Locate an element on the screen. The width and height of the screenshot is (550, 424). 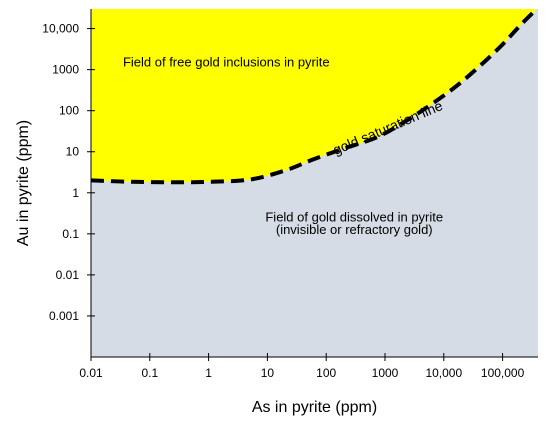
free-gold-field-label: Field of free gold inclusions in pyrite is located at coordinates (226, 61).